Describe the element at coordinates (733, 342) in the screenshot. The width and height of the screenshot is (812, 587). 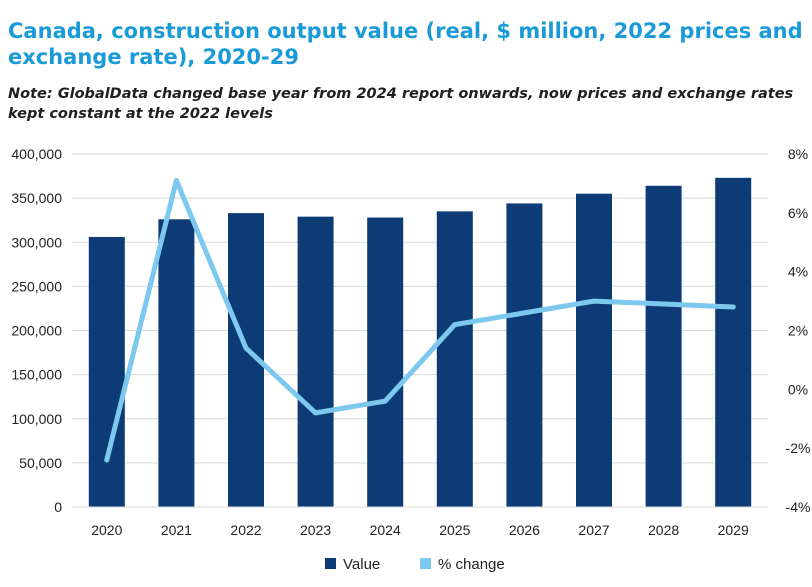
I see `value-bar-2029` at that location.